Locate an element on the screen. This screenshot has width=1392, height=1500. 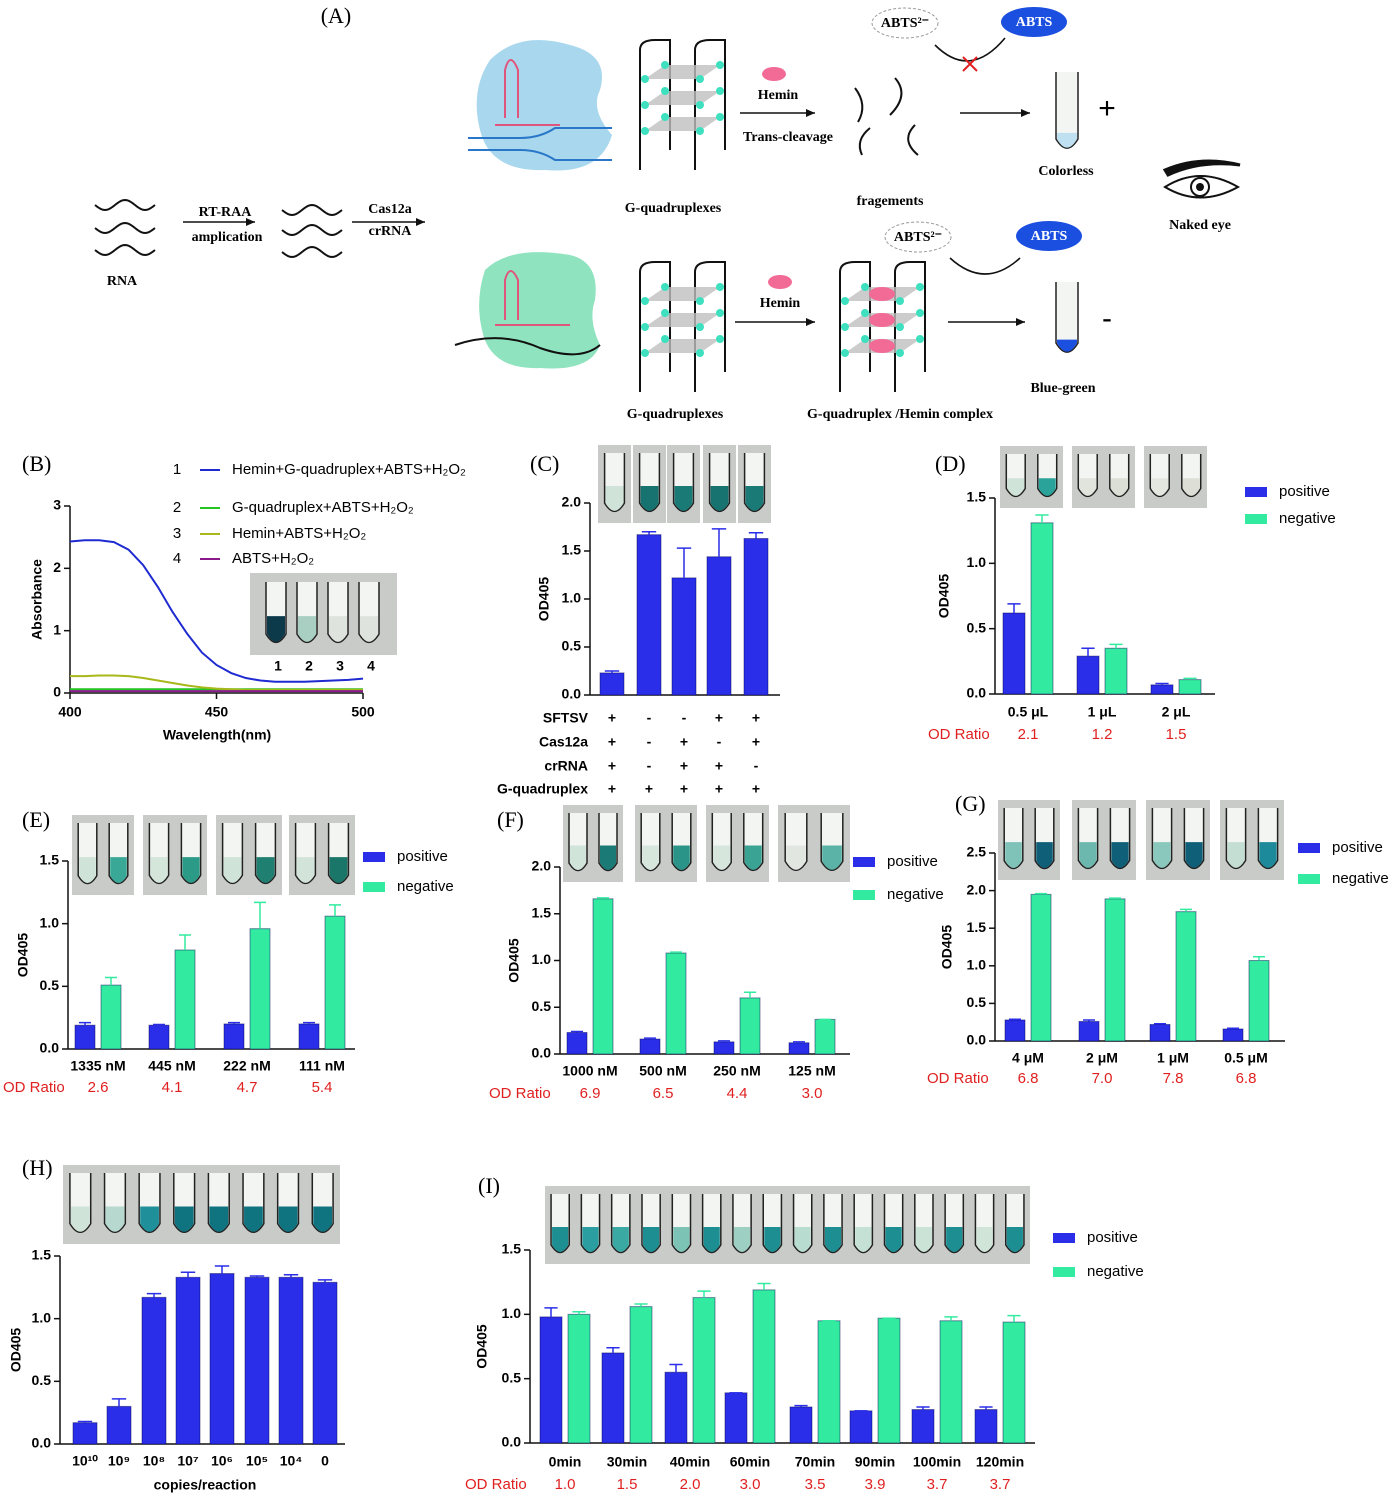
condition-label: crRNA is located at coordinates (566, 766).